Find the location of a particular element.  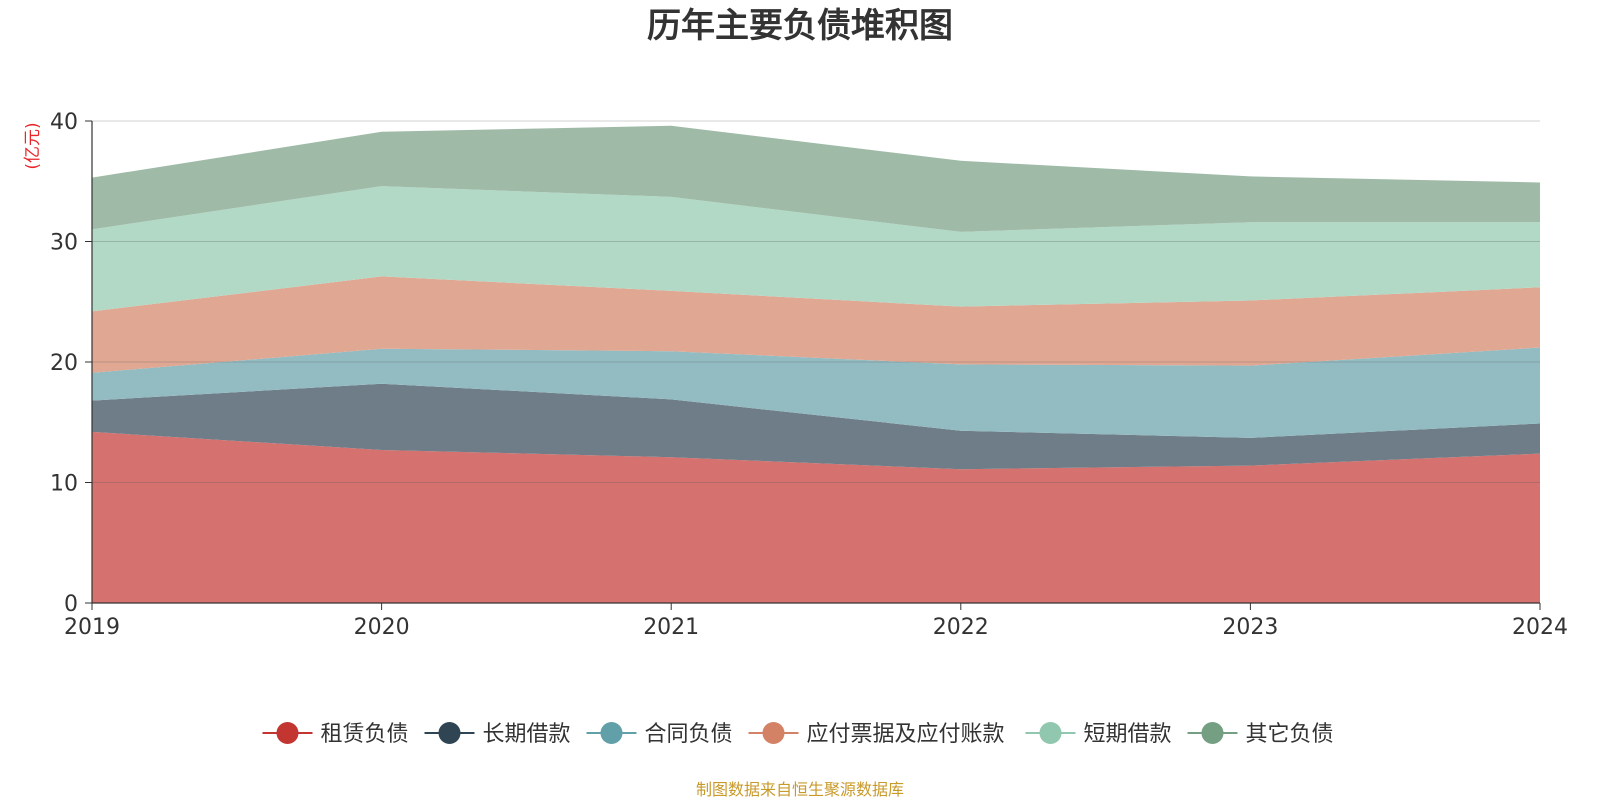

x-tick-label: 2023 is located at coordinates (1250, 627).